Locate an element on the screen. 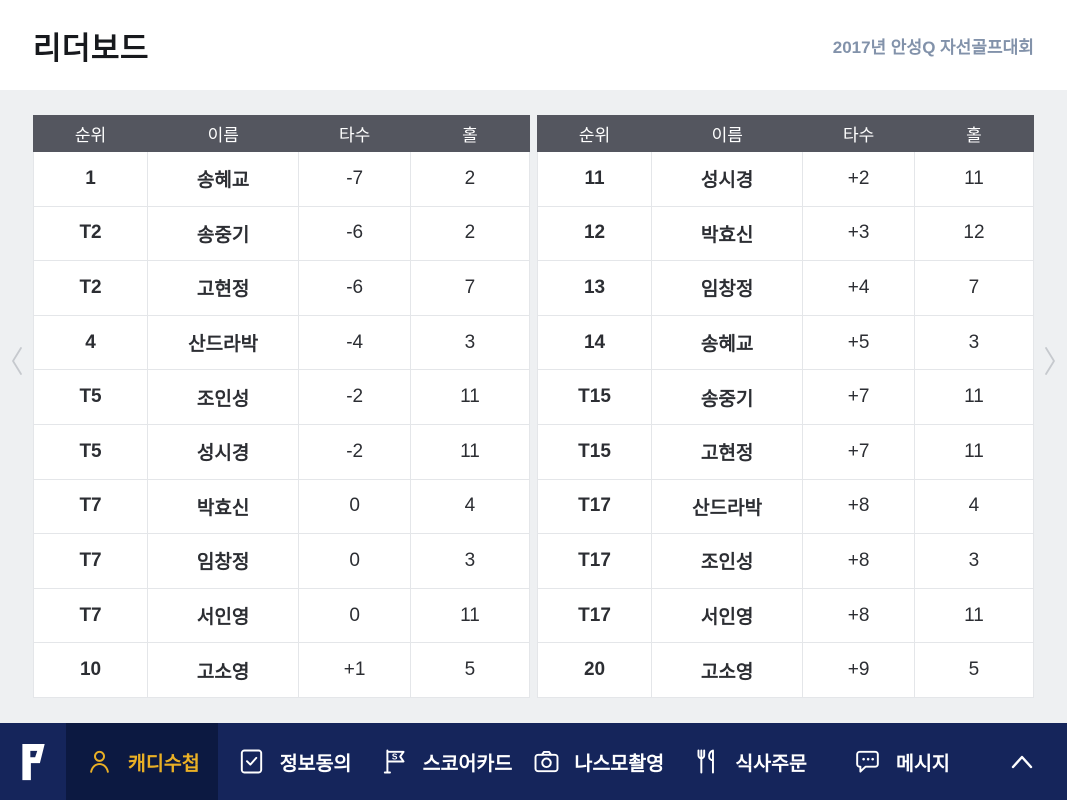 The height and width of the screenshot is (800, 1067). nav-item-label: 캐디수첩 is located at coordinates (164, 764).